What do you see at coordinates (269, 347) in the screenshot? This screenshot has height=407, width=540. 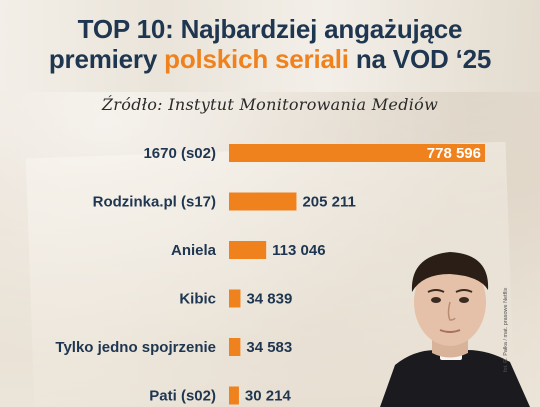 I see `value-label: 34 583` at bounding box center [269, 347].